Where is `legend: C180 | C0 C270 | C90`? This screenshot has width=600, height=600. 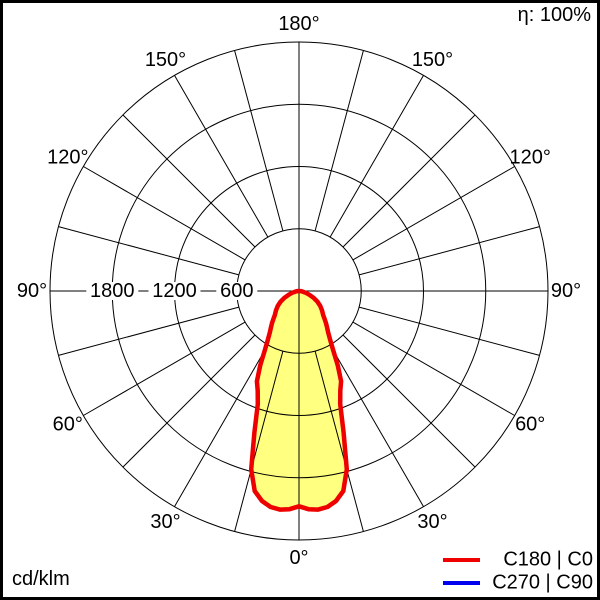 legend: C180 | C0 C270 | C90 is located at coordinates (518, 571).